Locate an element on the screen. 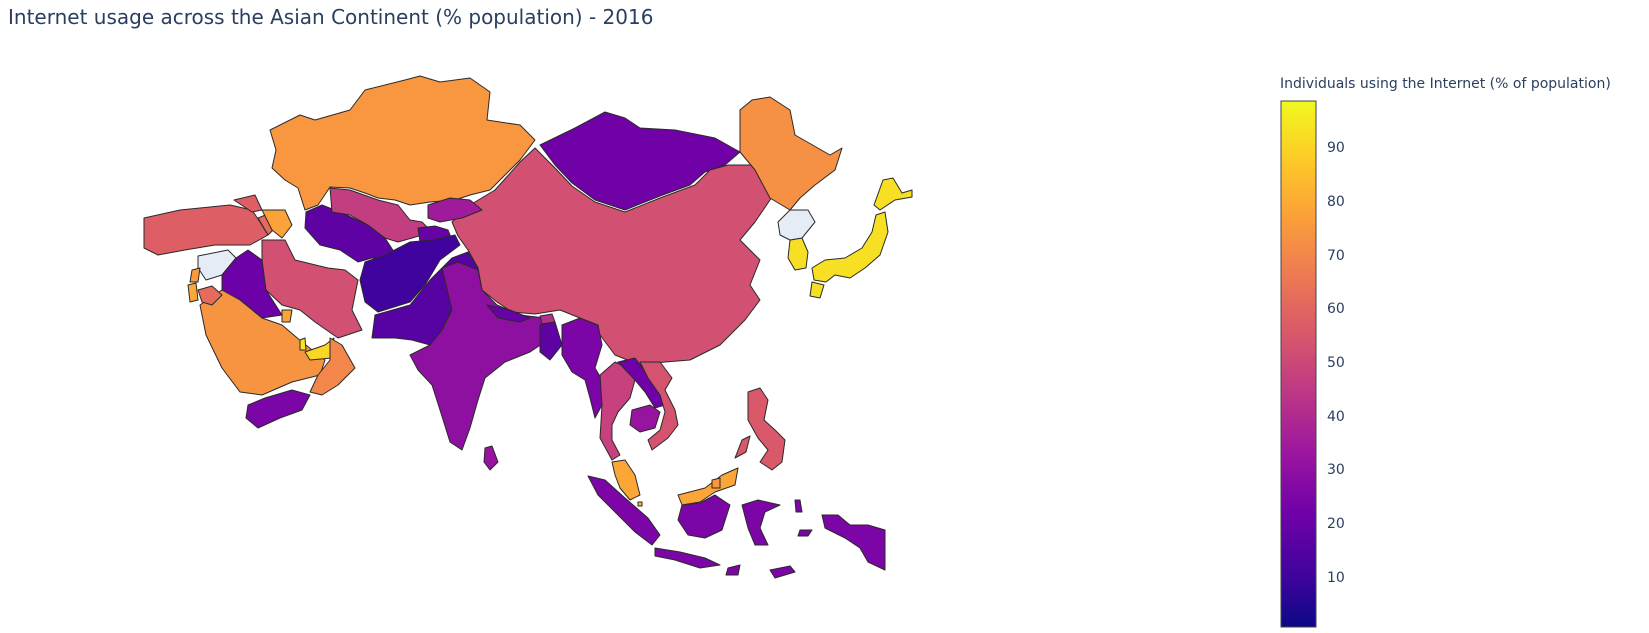  region-bangladesh is located at coordinates (551, 341).